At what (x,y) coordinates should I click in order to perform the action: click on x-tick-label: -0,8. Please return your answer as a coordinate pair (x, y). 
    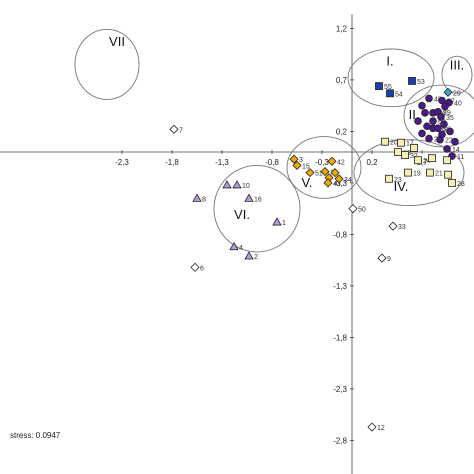
    Looking at the image, I should click on (272, 162).